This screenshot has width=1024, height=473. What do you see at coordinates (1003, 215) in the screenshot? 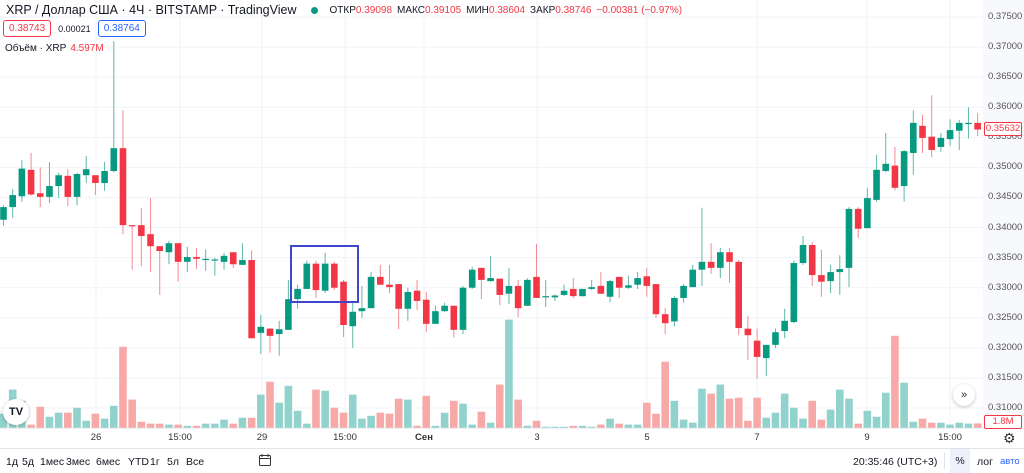
I see `price-axis` at bounding box center [1003, 215].